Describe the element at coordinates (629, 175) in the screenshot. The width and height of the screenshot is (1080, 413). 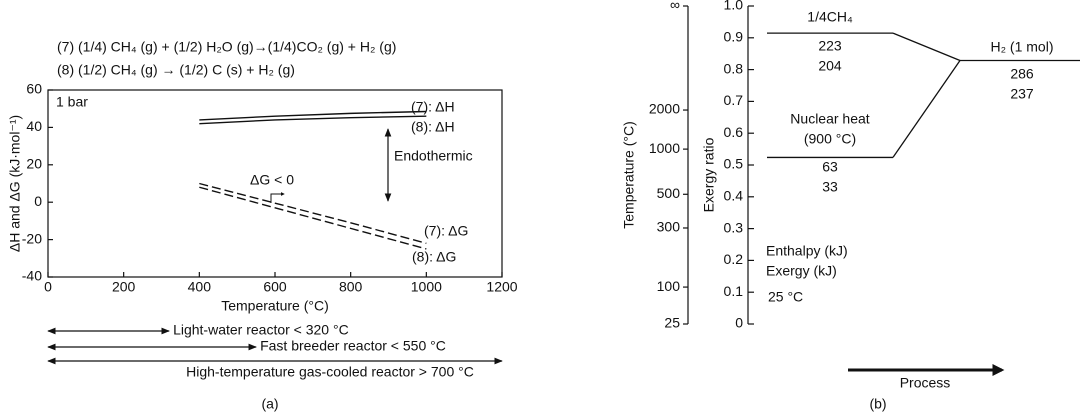
I see `y2-axis-label: Temperature (°C)` at that location.